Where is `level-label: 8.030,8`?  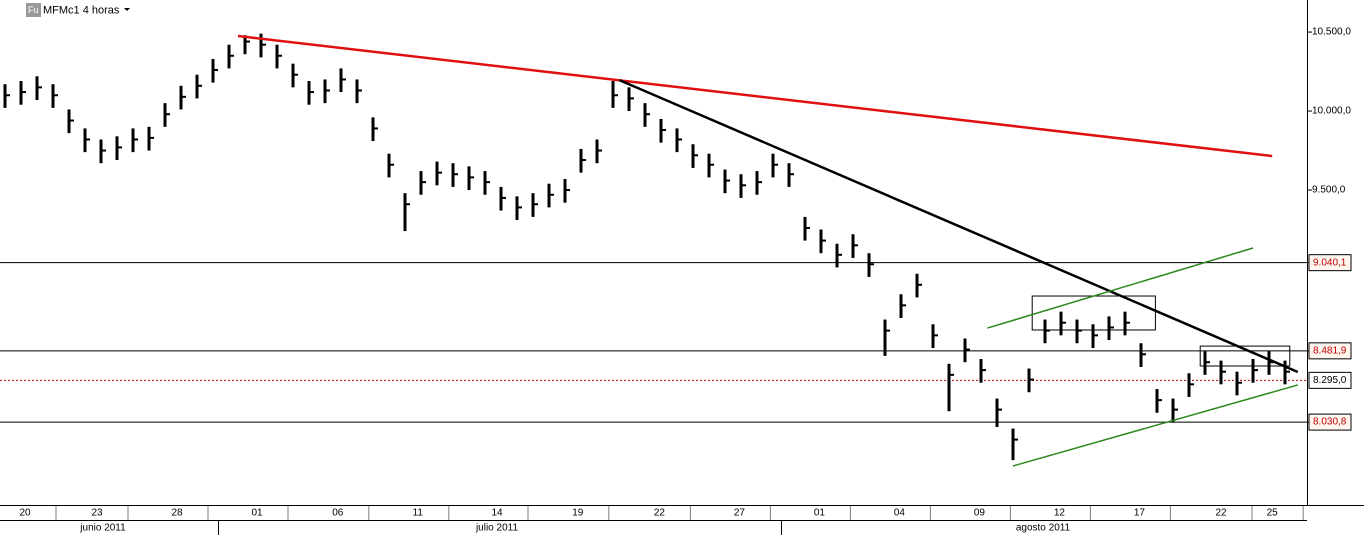
level-label: 8.030,8 is located at coordinates (1330, 422).